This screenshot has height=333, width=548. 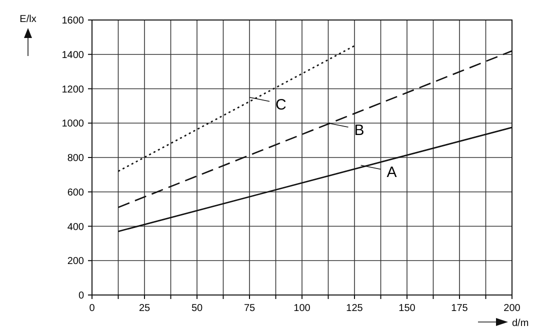 What do you see at coordinates (302, 308) in the screenshot?
I see `x-tick-label: 100` at bounding box center [302, 308].